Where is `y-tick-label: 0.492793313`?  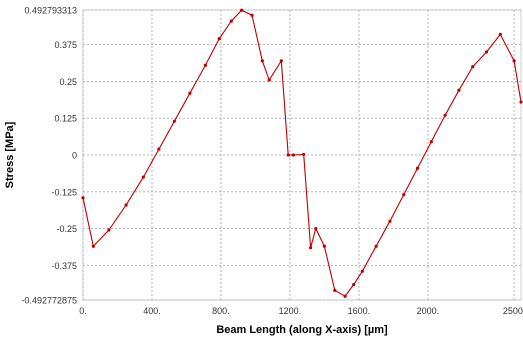 y-tick-label: 0.492793313 is located at coordinates (50, 11).